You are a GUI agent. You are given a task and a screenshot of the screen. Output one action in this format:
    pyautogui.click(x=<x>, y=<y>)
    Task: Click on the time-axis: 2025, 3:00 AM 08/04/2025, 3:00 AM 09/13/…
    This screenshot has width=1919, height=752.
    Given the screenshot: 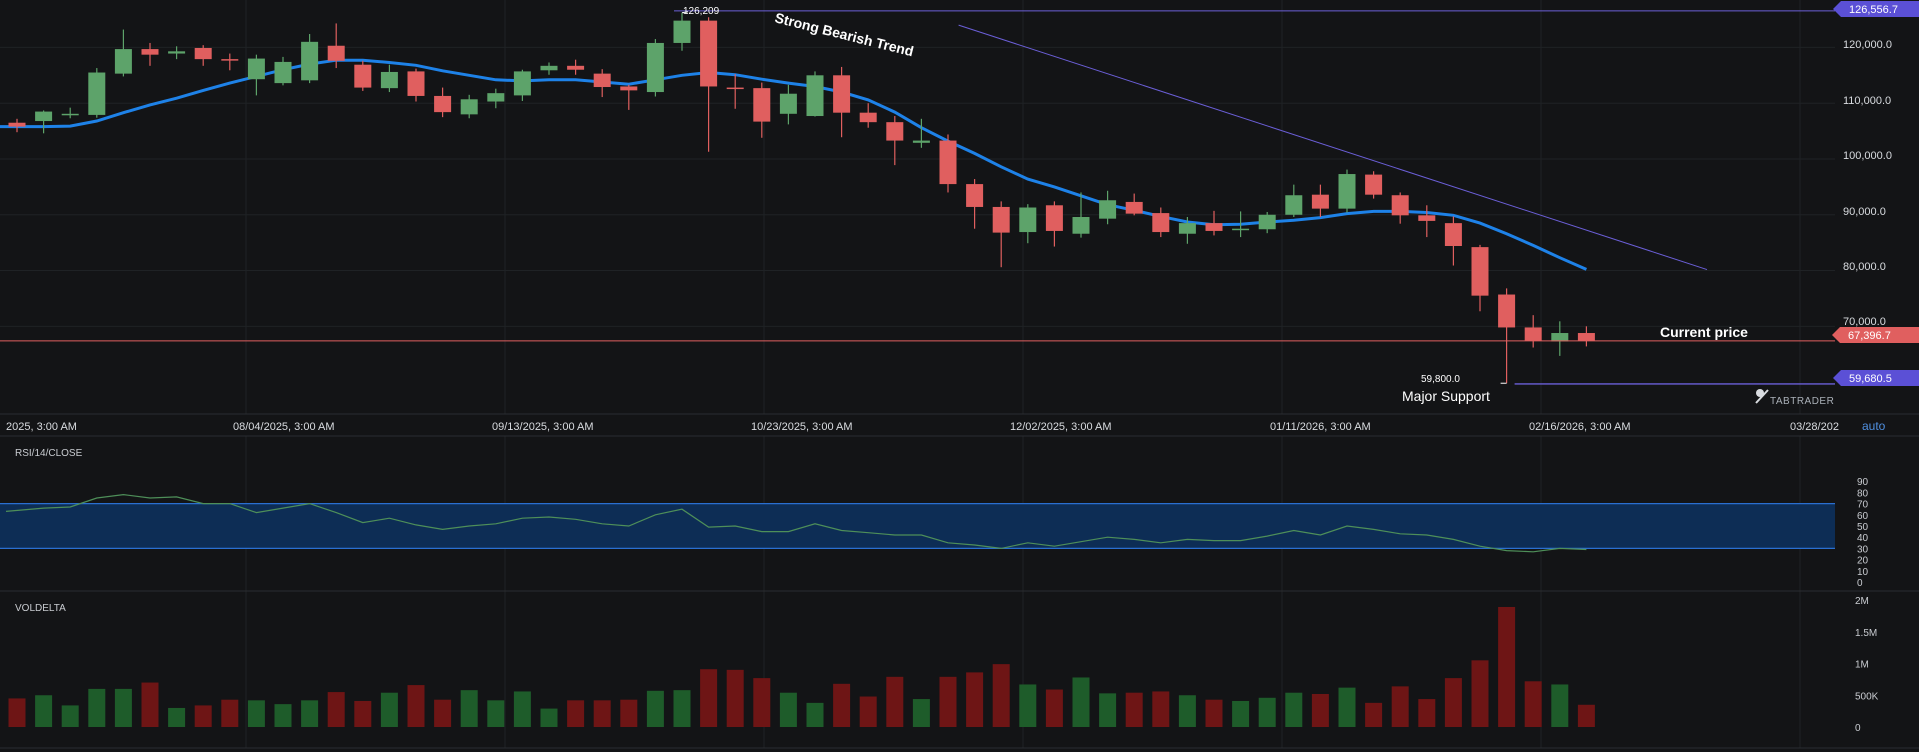 What is the action you would take?
    pyautogui.click(x=922, y=427)
    